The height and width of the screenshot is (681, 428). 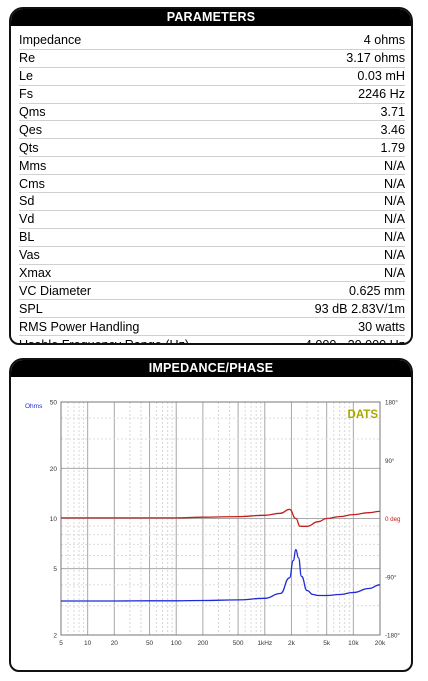 What do you see at coordinates (292, 643) in the screenshot?
I see `x-tick-label: 2k` at bounding box center [292, 643].